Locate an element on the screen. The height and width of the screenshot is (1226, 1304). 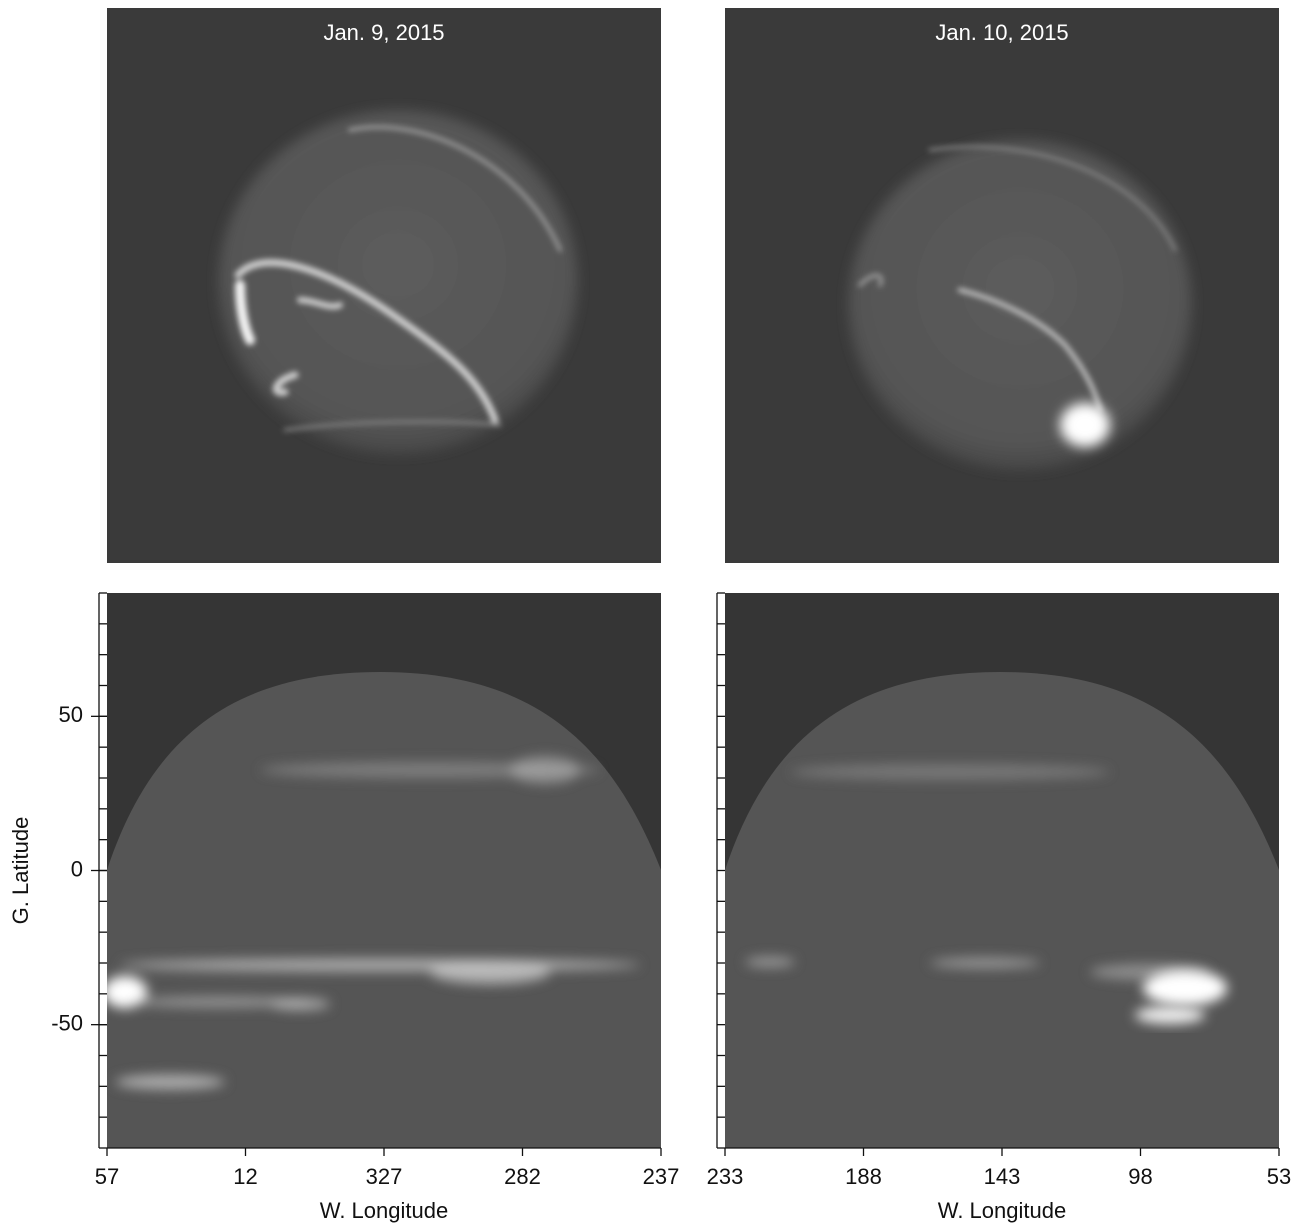
panel-title: Jan. 10, 2015 is located at coordinates (1001, 32).